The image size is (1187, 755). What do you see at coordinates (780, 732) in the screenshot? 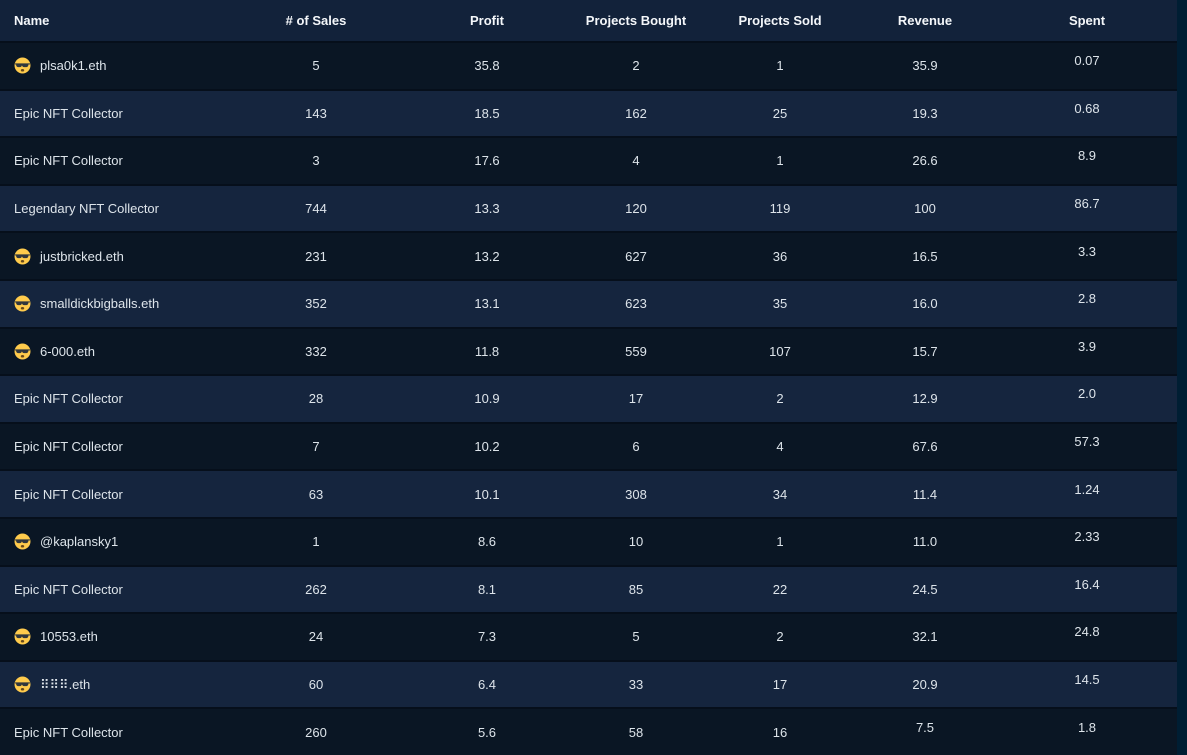
I see `row-sold-cell: 16` at bounding box center [780, 732].